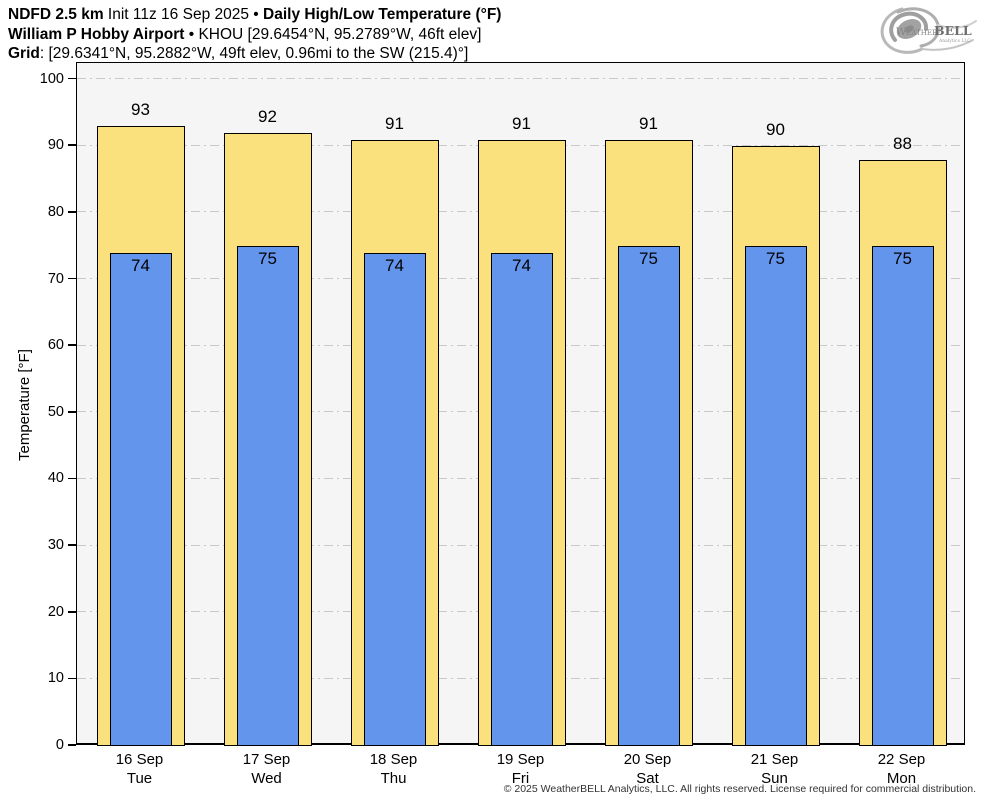  Describe the element at coordinates (382, 14) in the screenshot. I see `page-title: Daily High/Low Temperature (°F)` at that location.